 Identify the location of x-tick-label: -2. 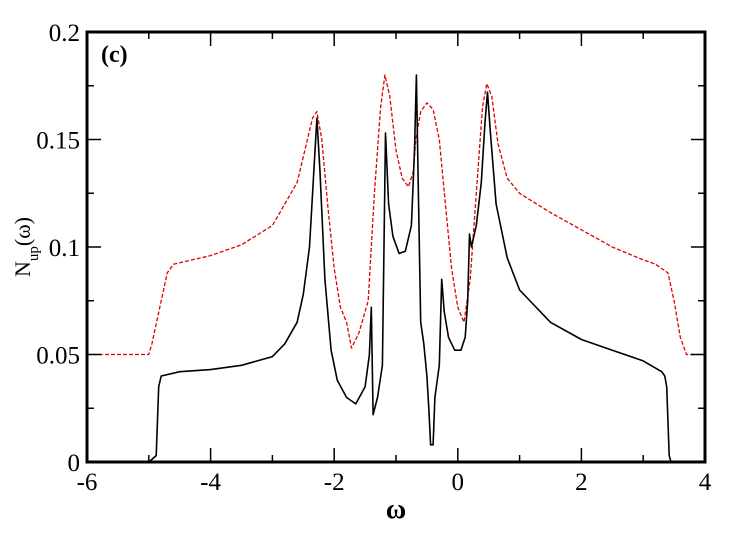
(334, 482).